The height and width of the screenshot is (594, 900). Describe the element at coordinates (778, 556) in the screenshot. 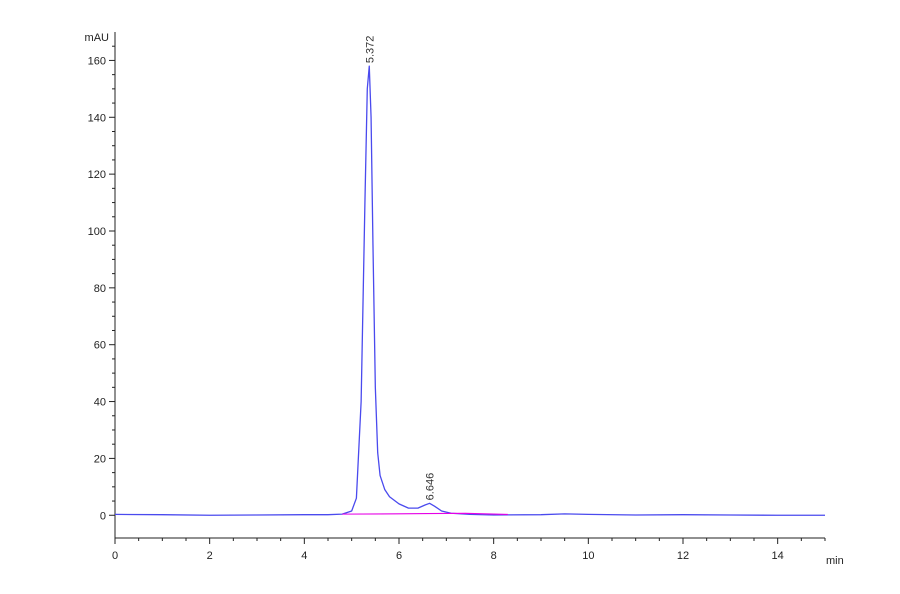

I see `x-tick-label: 14` at that location.